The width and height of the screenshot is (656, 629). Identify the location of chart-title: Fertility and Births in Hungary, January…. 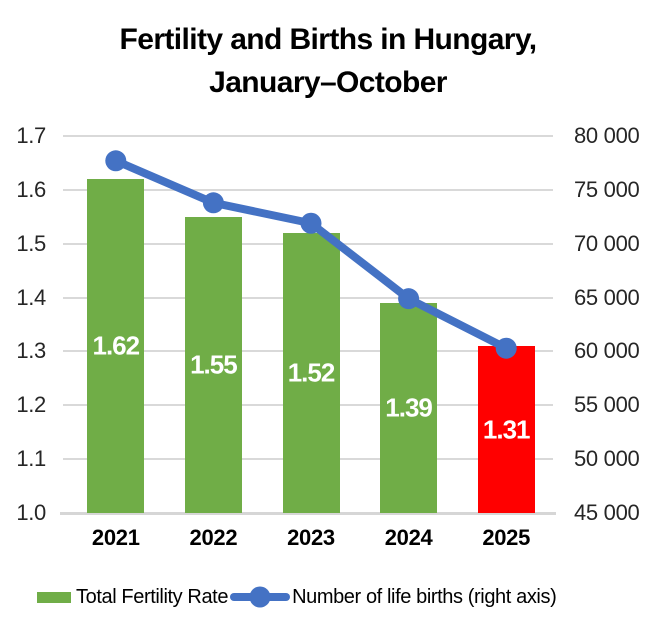
(328, 61).